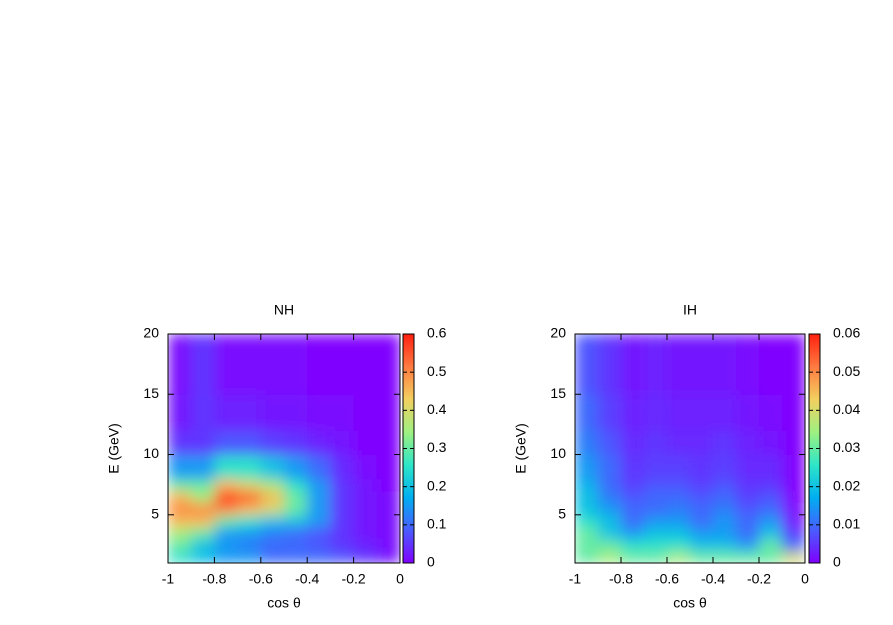 This screenshot has width=893, height=625. What do you see at coordinates (437, 333) in the screenshot?
I see `colorbar-tick-label: 0.6` at bounding box center [437, 333].